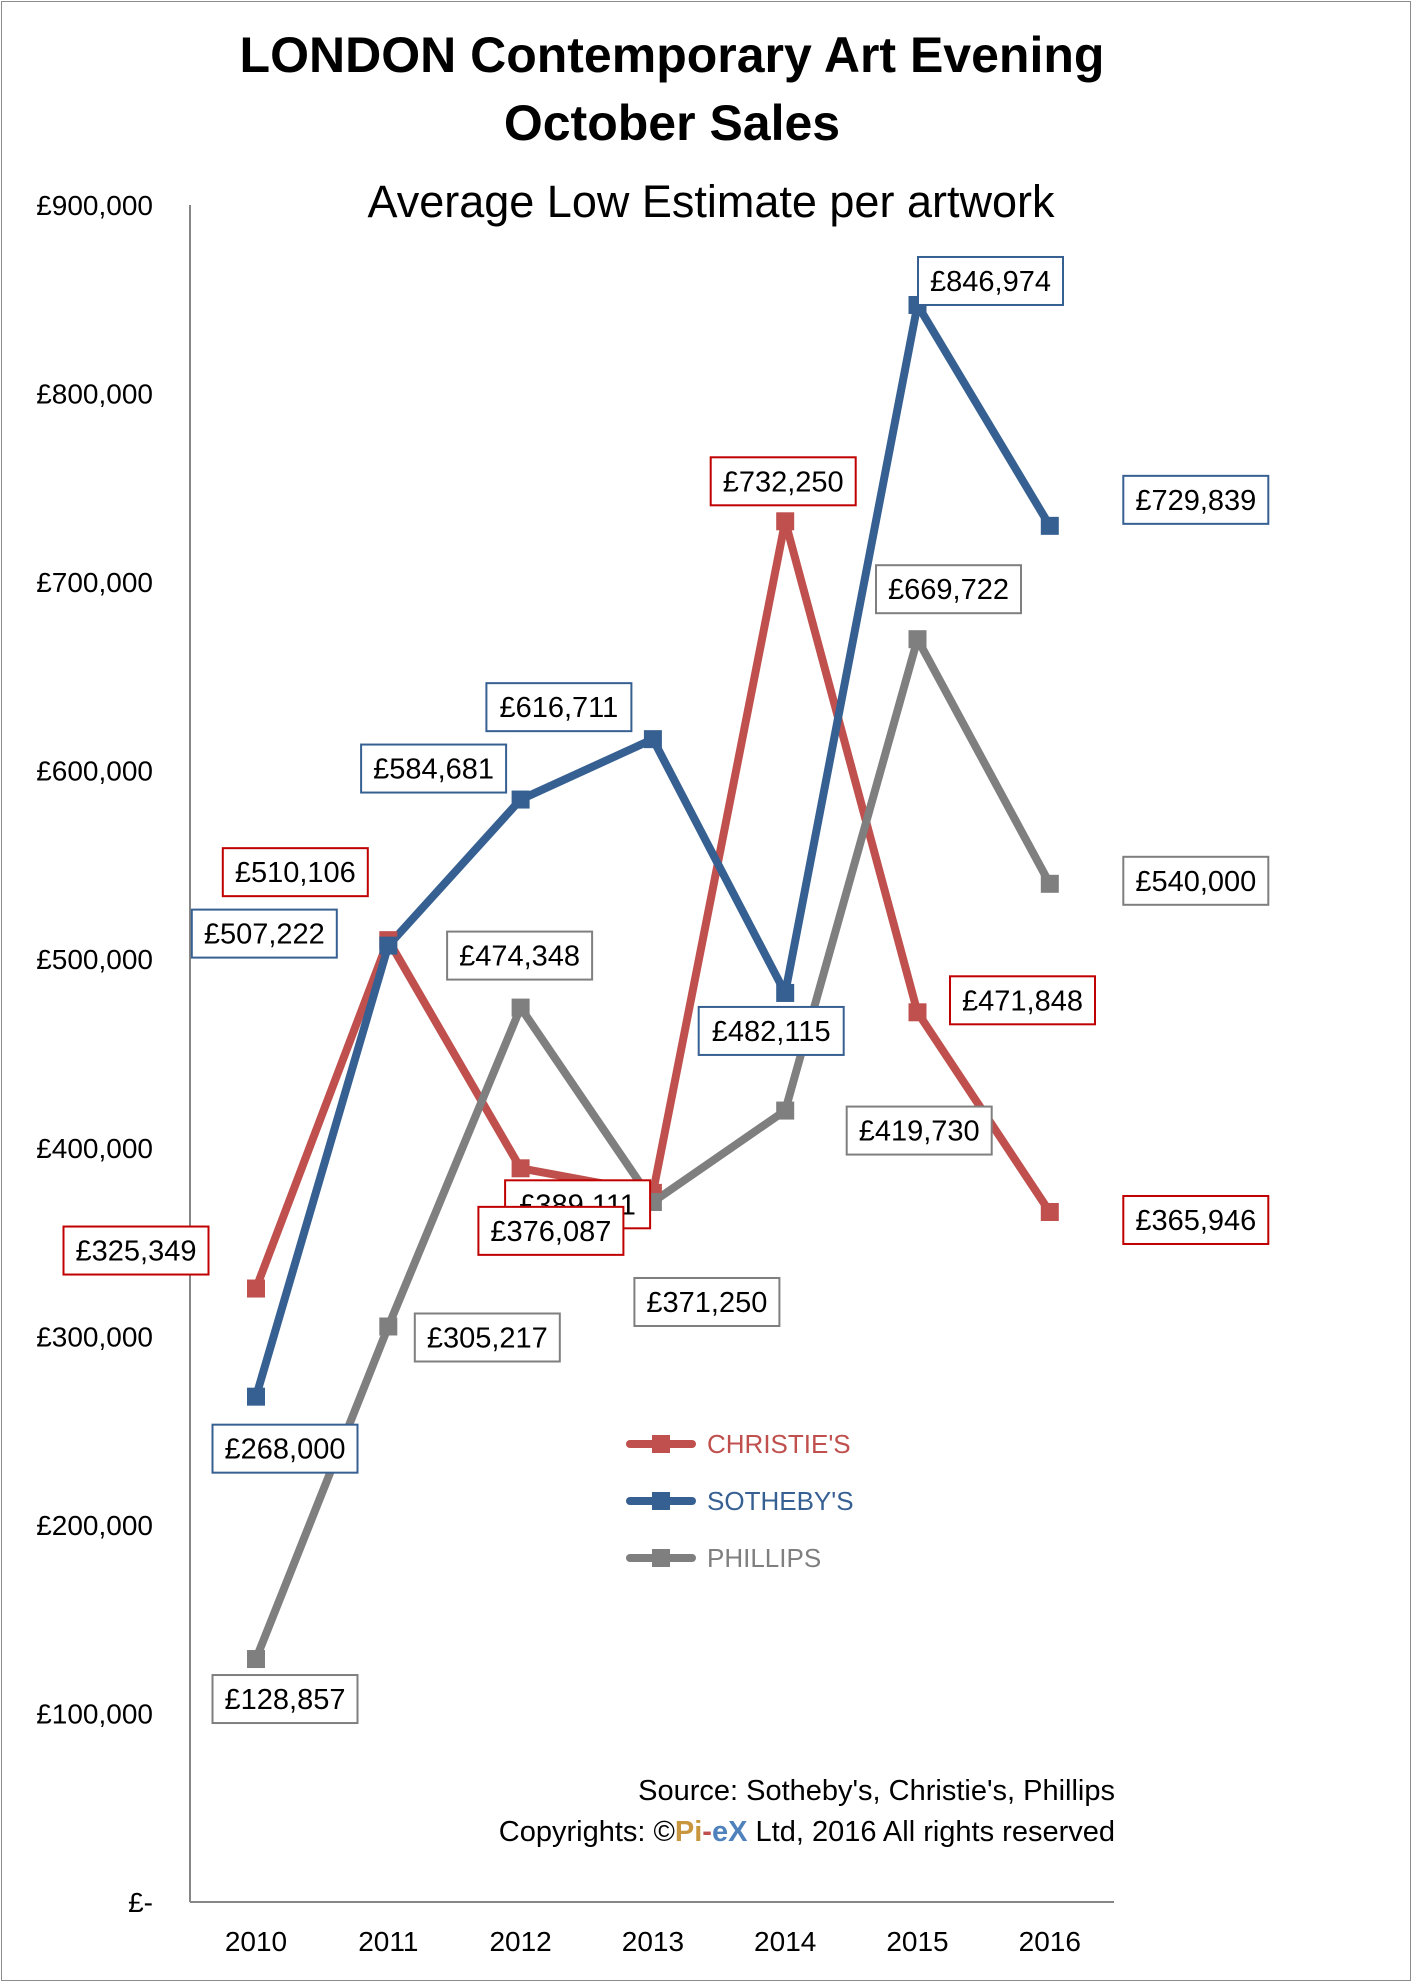 The image size is (1414, 1984). Describe the element at coordinates (730, 1832) in the screenshot. I see `brand-ex: eX` at that location.